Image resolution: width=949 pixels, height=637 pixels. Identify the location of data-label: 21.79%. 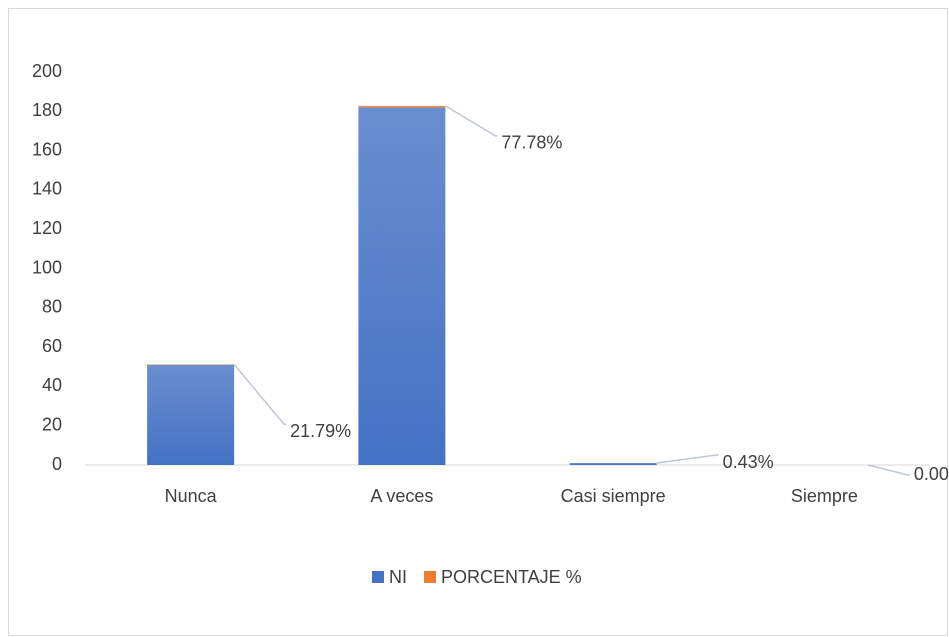
(320, 431).